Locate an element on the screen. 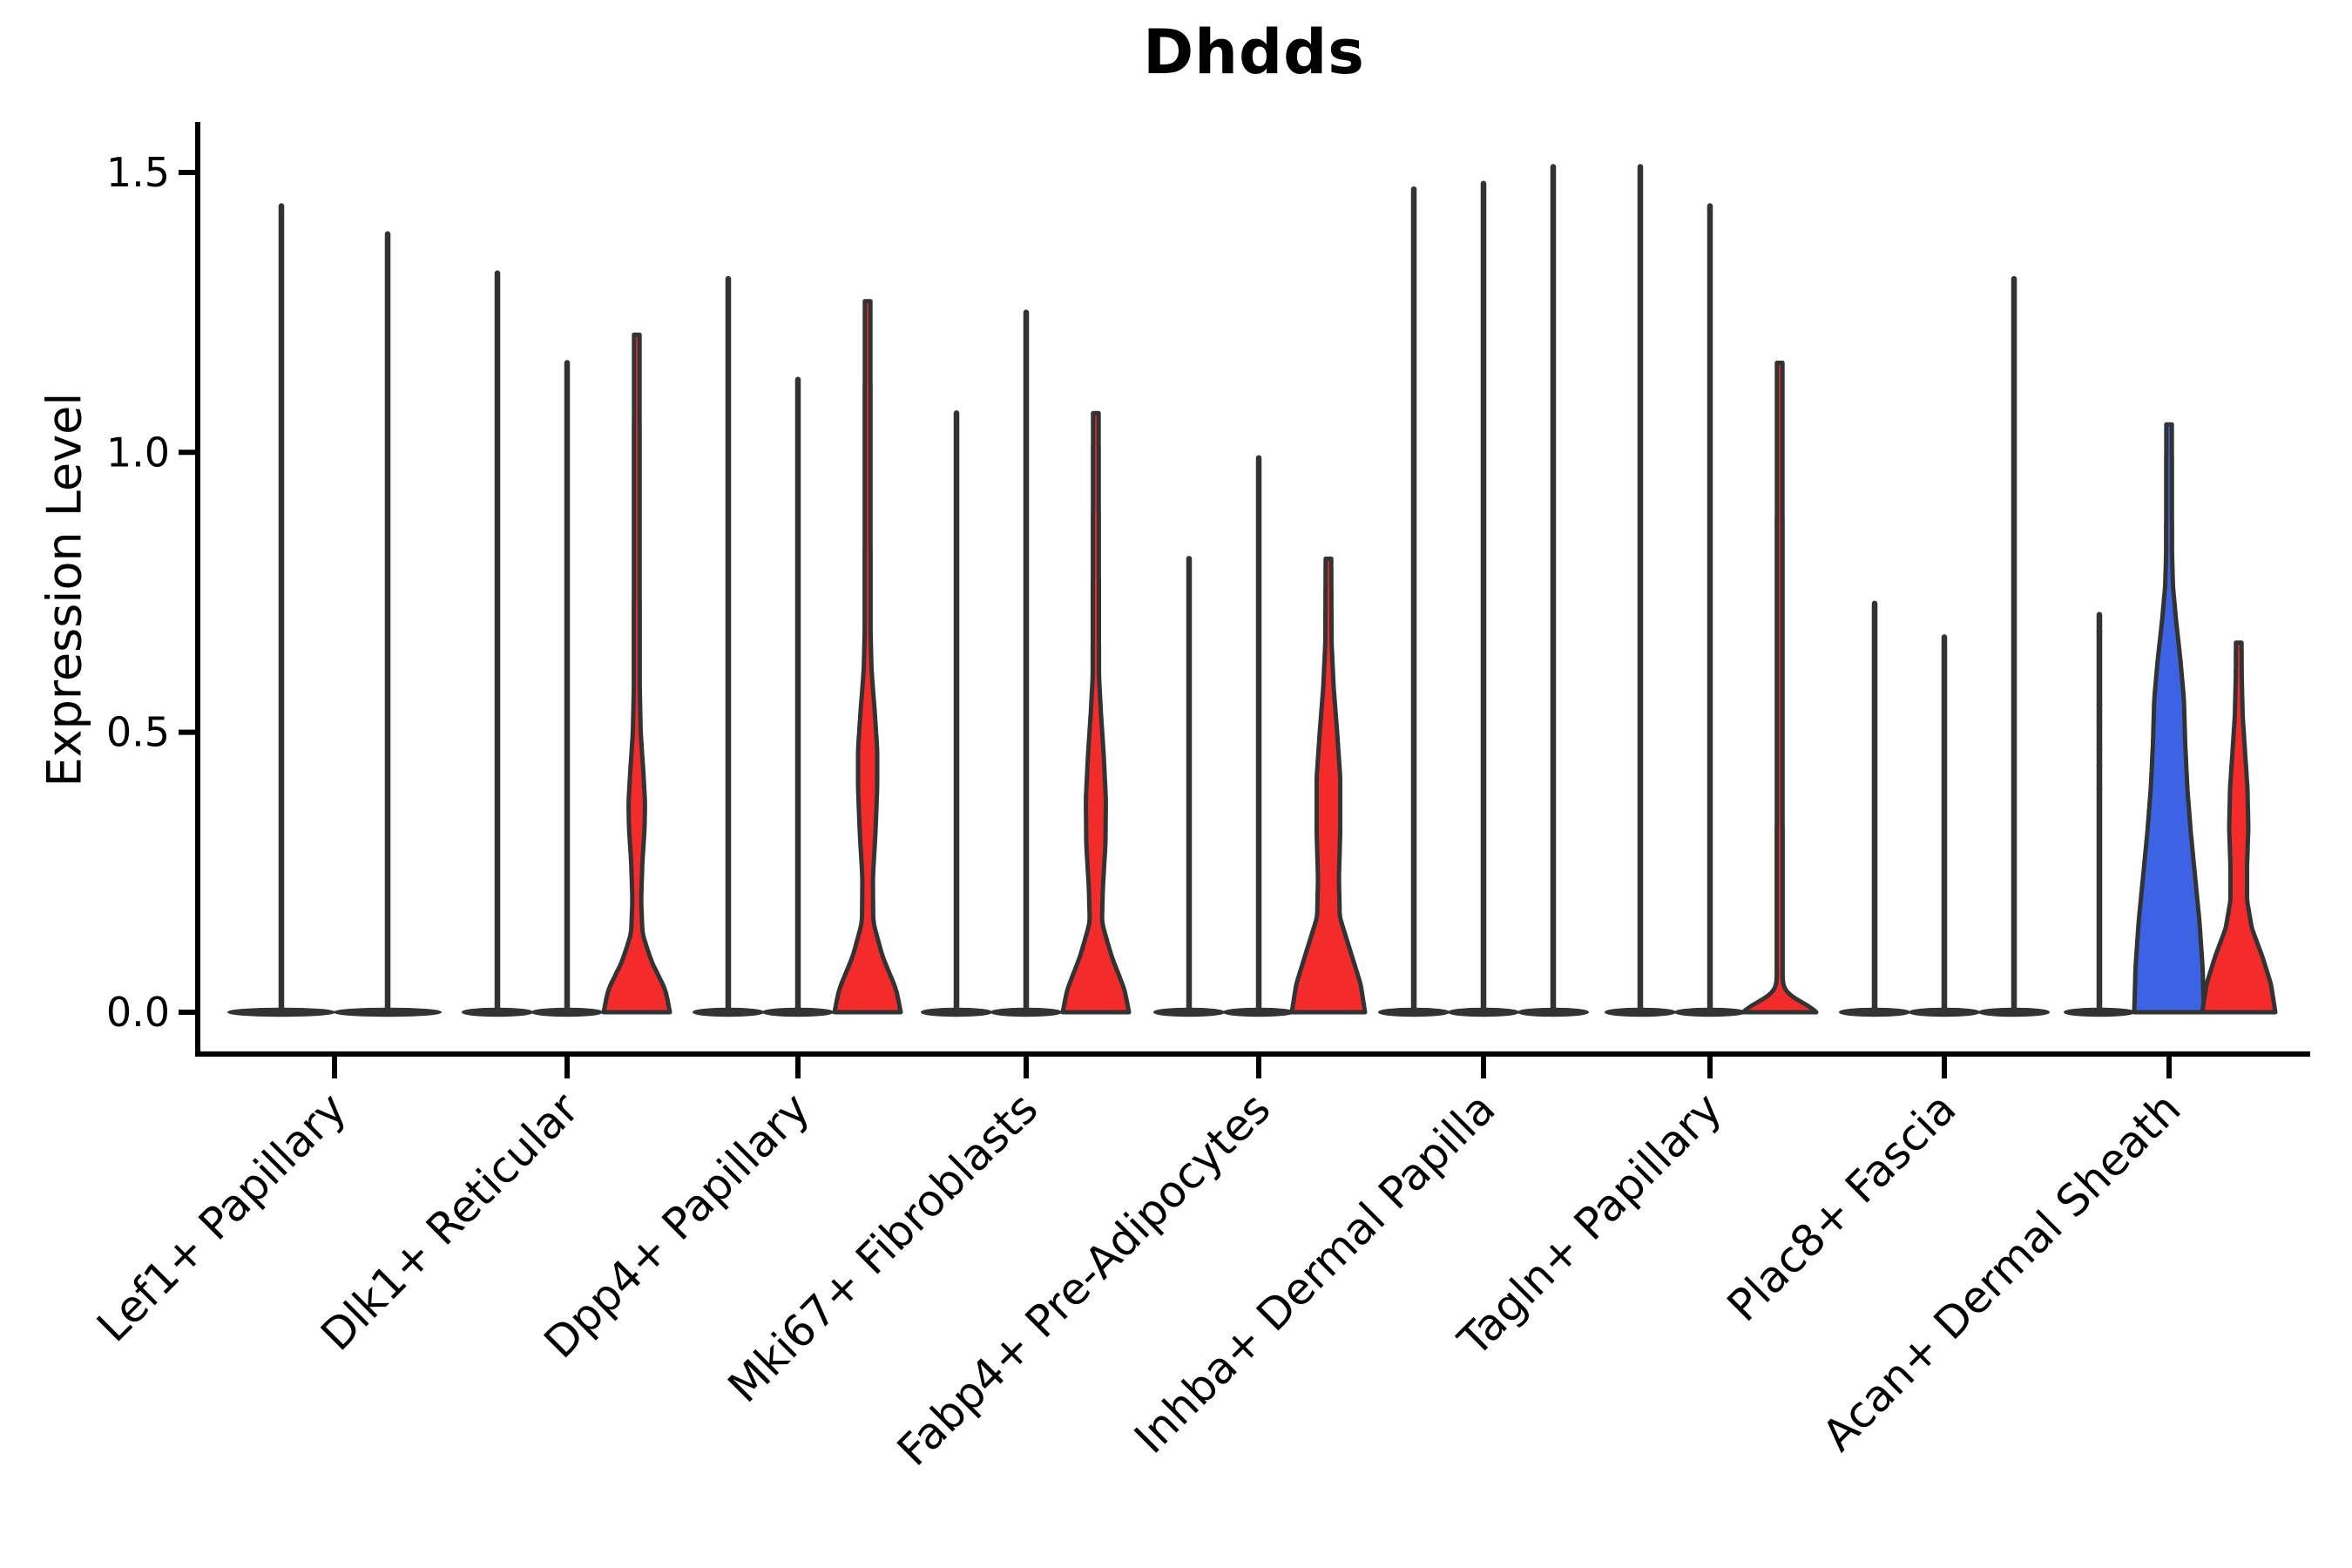 Image resolution: width=2352 pixels, height=1568 pixels. x-tick-label-5: Inhba+ Dermal Papilla is located at coordinates (1314, 1273).